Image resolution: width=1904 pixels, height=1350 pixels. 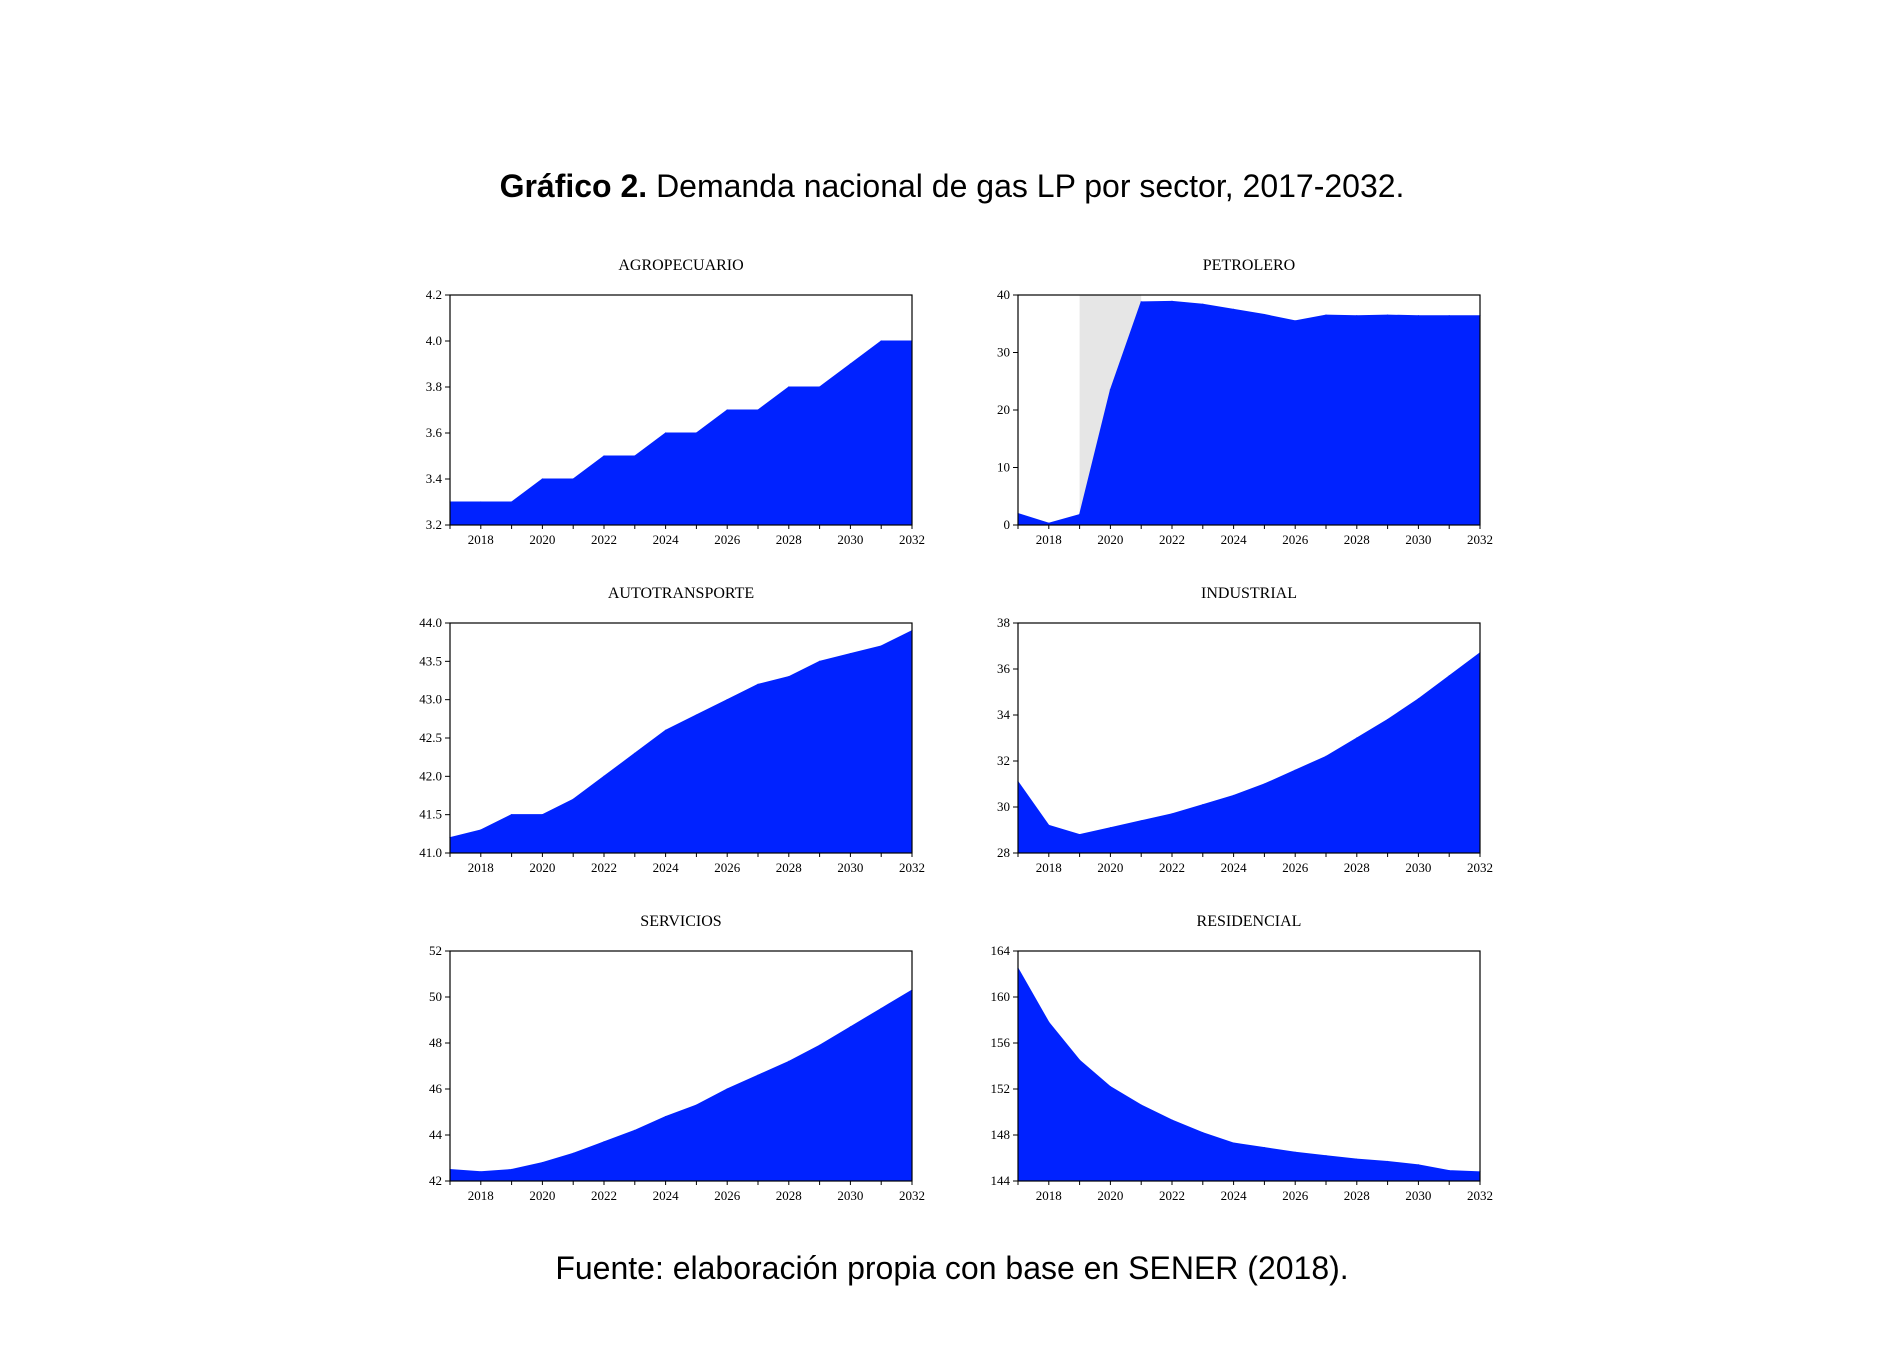 I want to click on chart-title: AUTOTRANSPORTE, so click(x=681, y=593).